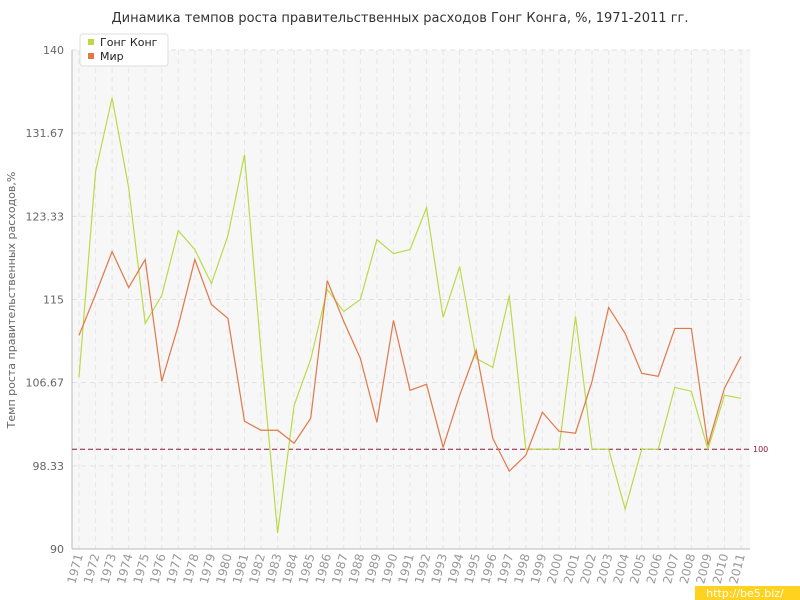 The width and height of the screenshot is (800, 600). I want to click on y-axis-label: Темп роста правительственных расходов,%, so click(11, 301).